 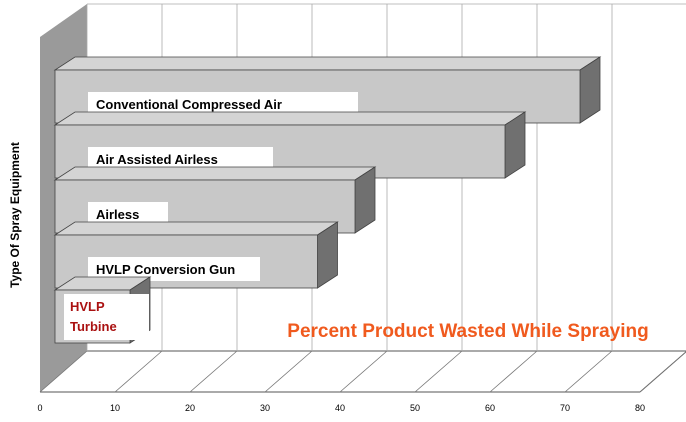 What do you see at coordinates (196, 228) in the screenshot?
I see `bar-top-hvlp-conversion-gun` at bounding box center [196, 228].